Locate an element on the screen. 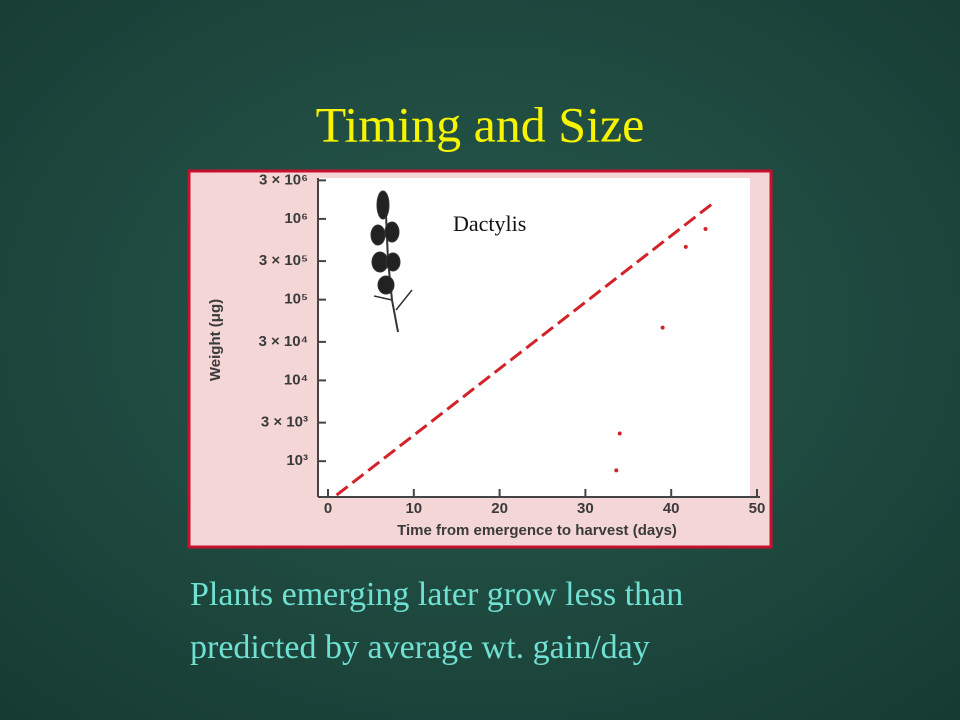 Image resolution: width=960 pixels, height=720 pixels. y-tick-label: 3 × 10³ is located at coordinates (284, 422).